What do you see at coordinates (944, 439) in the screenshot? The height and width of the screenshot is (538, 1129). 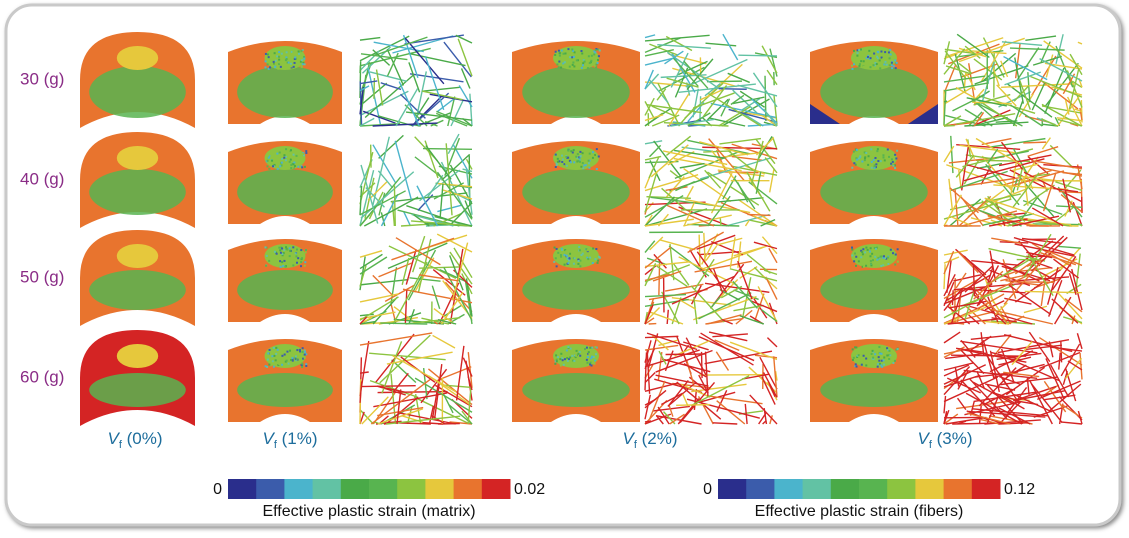 I see `column-label: Vf (3%)` at bounding box center [944, 439].